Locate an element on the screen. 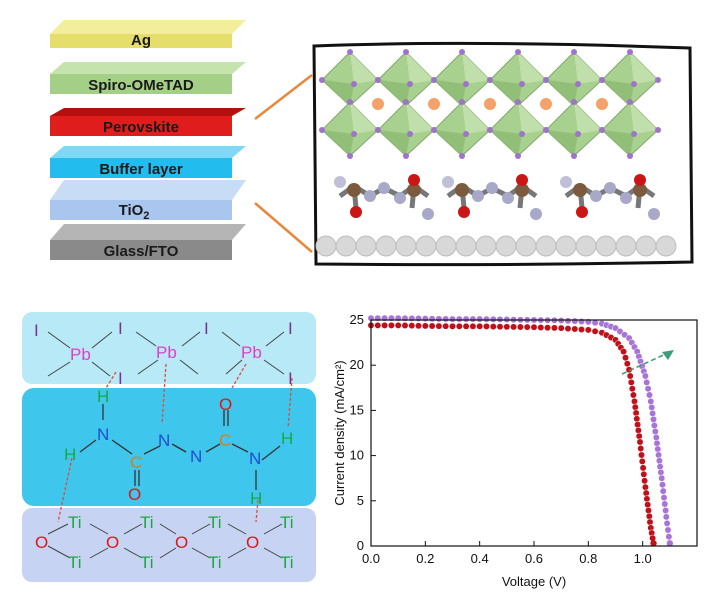 This screenshot has height=608, width=720. tio2-band is located at coordinates (169, 545).